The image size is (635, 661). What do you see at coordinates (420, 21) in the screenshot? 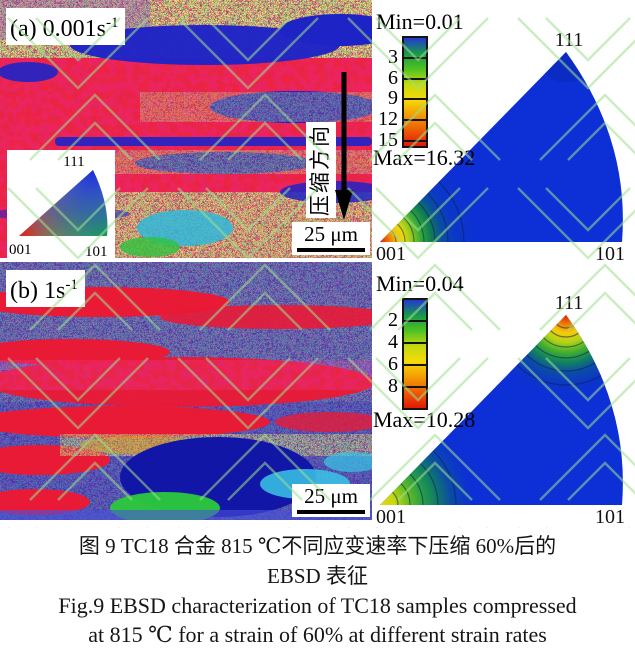
I see `pf-a-min-label: Min=0.01` at bounding box center [420, 21].